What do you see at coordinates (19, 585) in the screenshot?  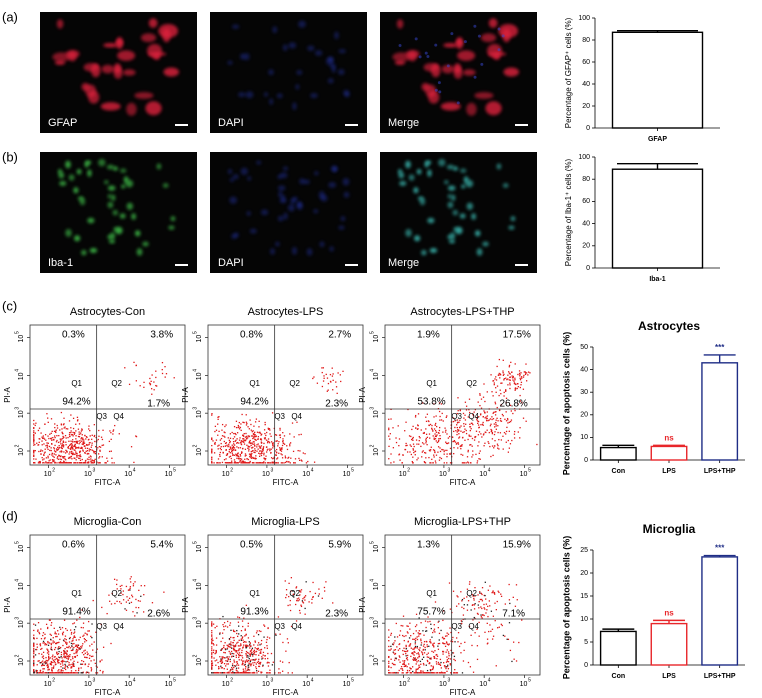 I see `y-tick-label: 10⁴` at bounding box center [19, 585].